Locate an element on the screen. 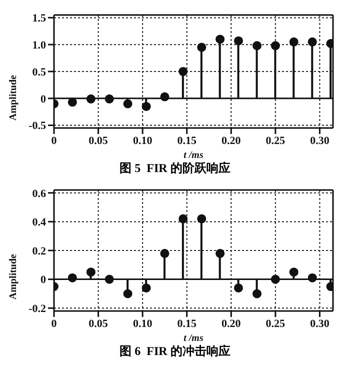 The height and width of the screenshot is (378, 350). y-tick-label: -0.2 is located at coordinates (37, 309).